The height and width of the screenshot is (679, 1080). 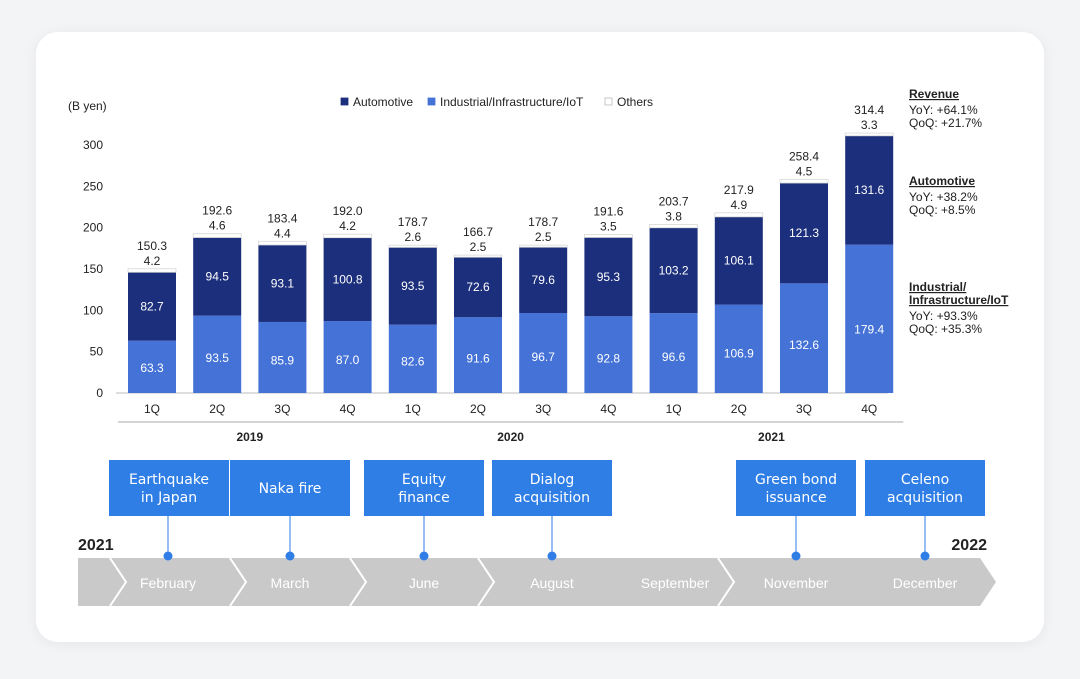 What do you see at coordinates (942, 181) in the screenshot?
I see `side-note-title: Automotive` at bounding box center [942, 181].